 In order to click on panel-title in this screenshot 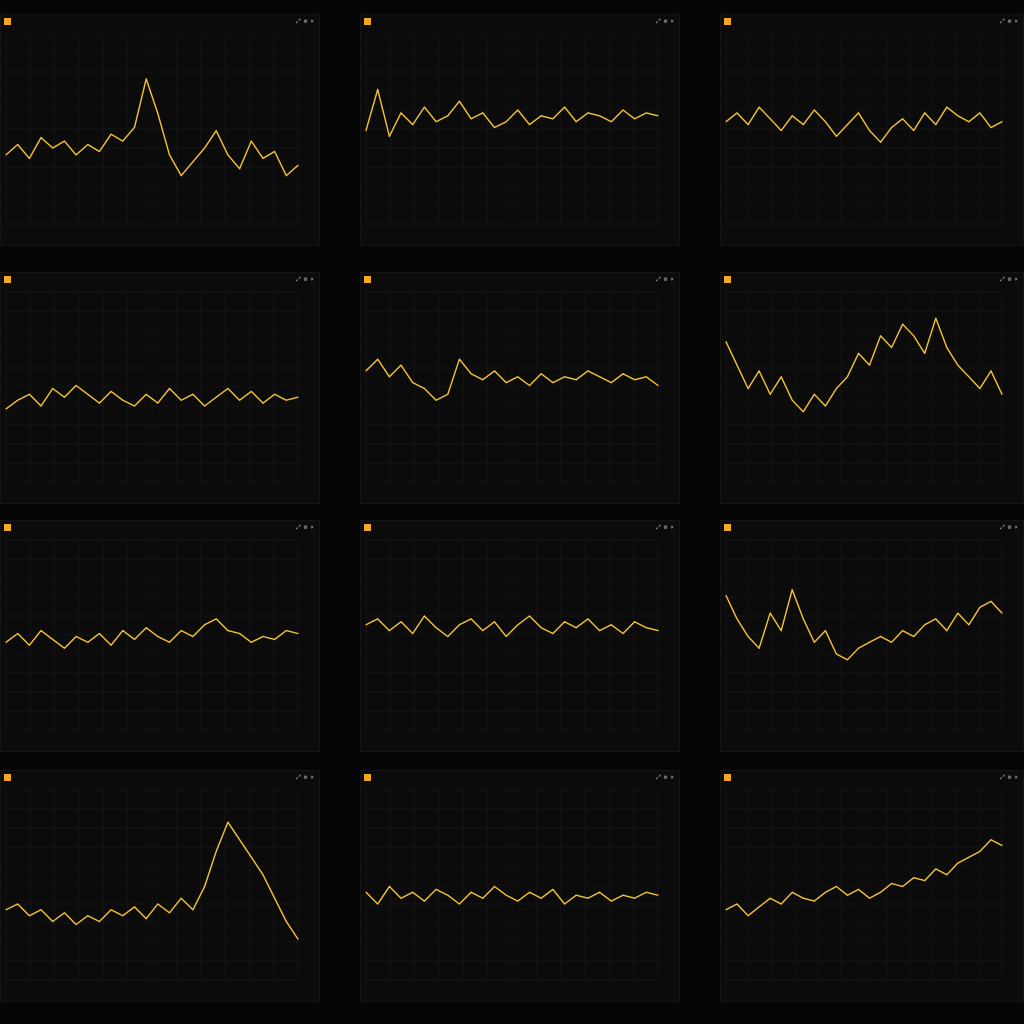, I will do `click(9, 279)`.